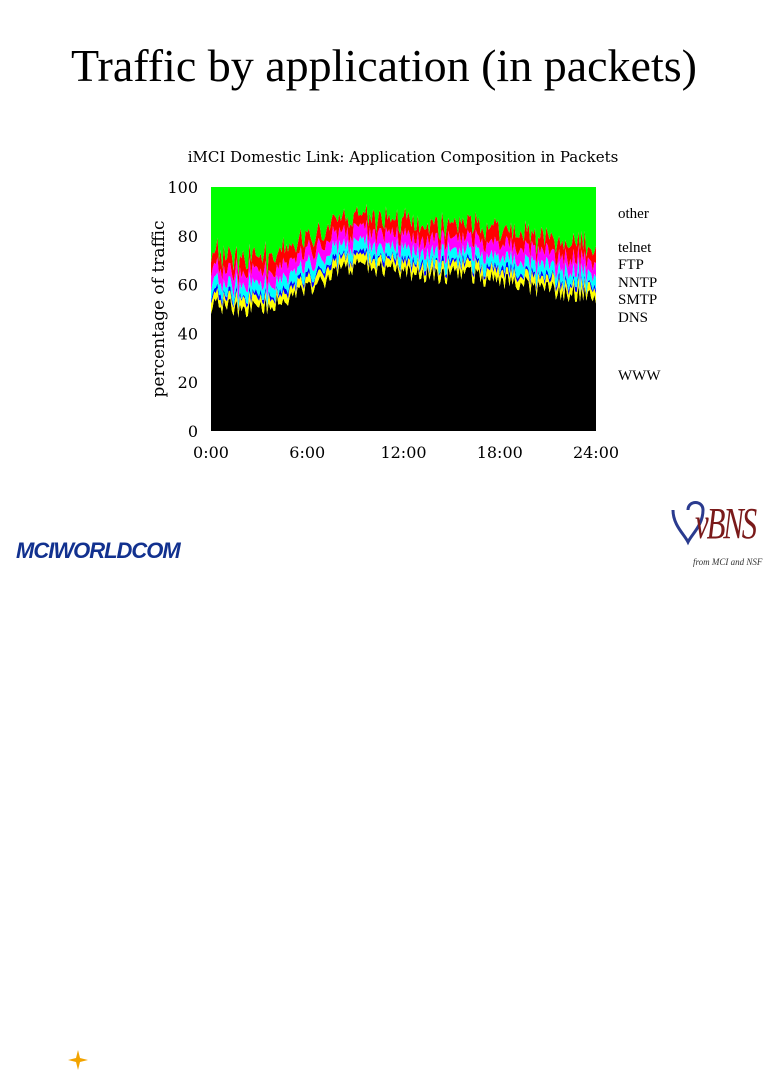 Image resolution: width=768 pixels, height=1070 pixels. Describe the element at coordinates (635, 248) in the screenshot. I see `legend-telnet: telnet` at that location.